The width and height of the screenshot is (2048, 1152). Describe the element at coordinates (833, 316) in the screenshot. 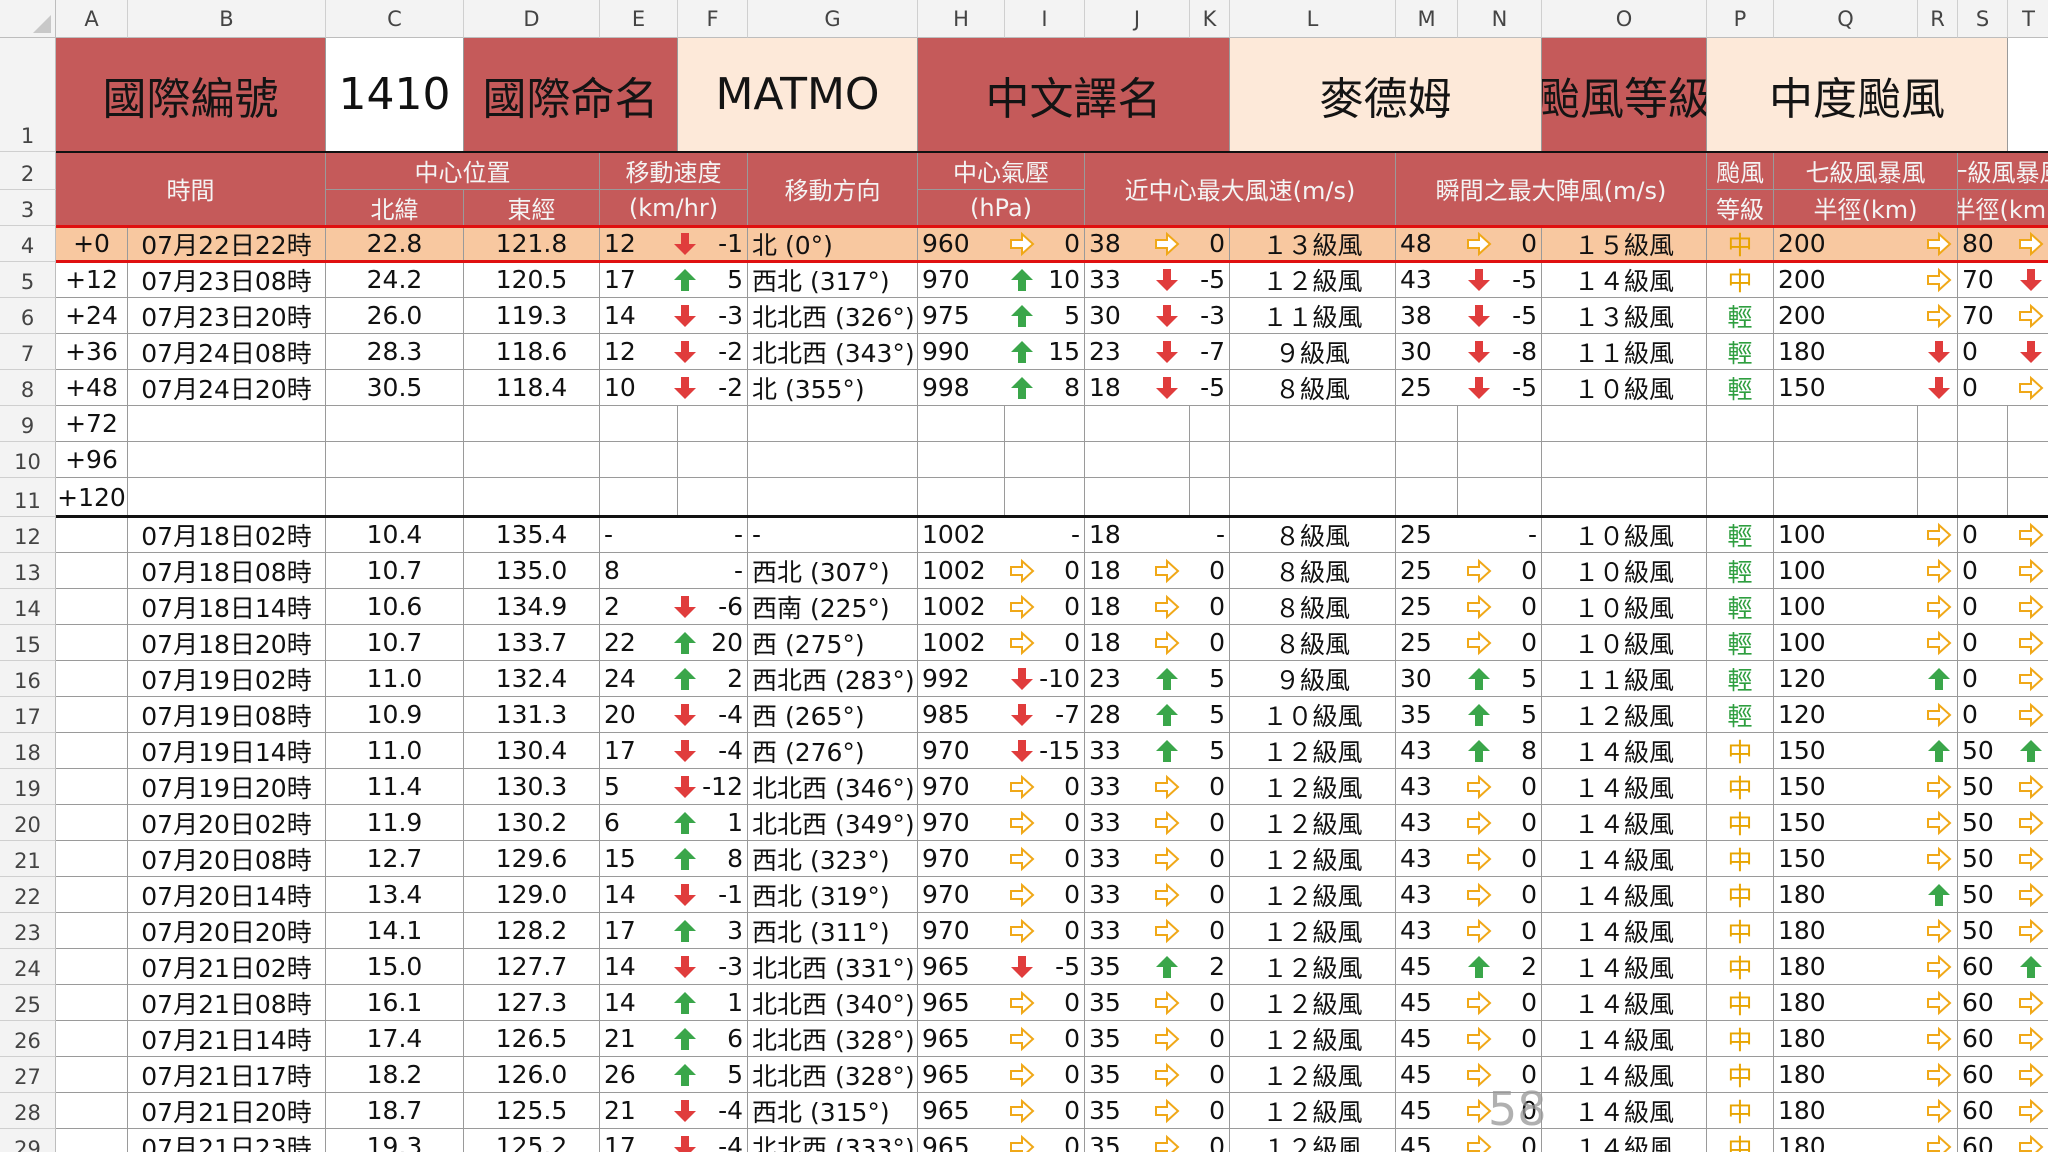

I see `cell-direction: 北北西 (326°)` at that location.